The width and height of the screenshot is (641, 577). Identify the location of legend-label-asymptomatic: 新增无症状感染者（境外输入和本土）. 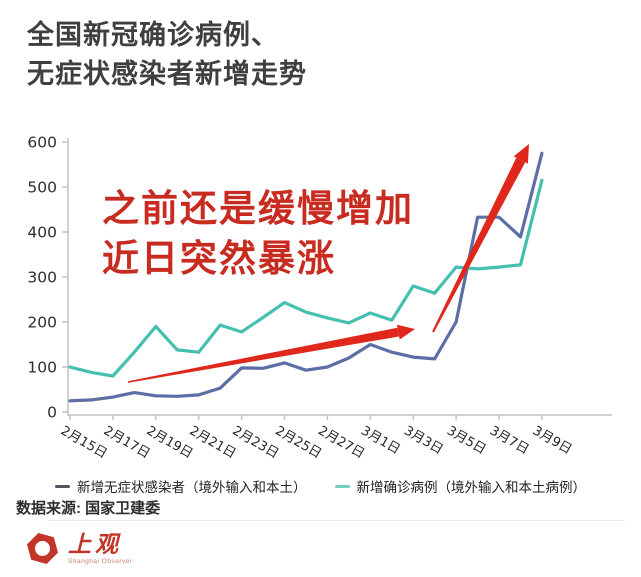
(192, 487).